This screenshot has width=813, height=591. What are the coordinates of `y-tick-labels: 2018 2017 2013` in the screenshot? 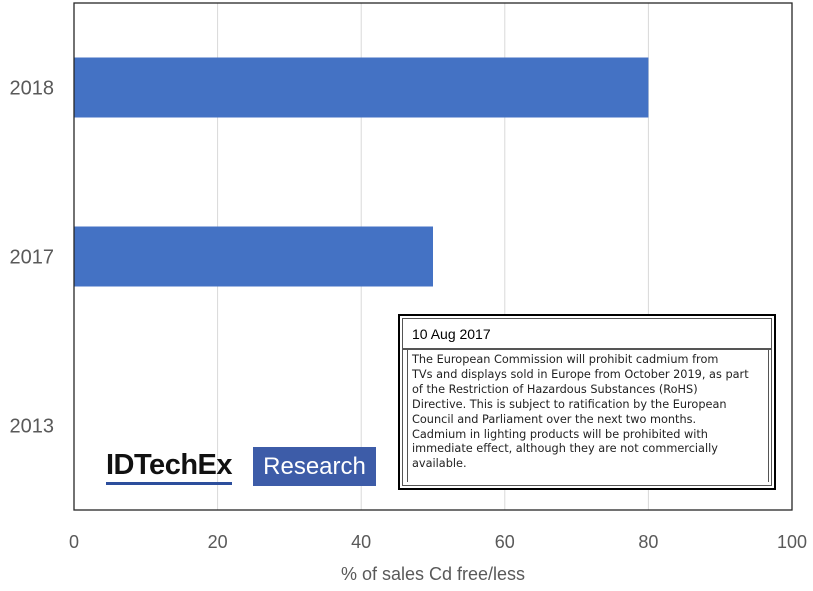 It's located at (32, 258).